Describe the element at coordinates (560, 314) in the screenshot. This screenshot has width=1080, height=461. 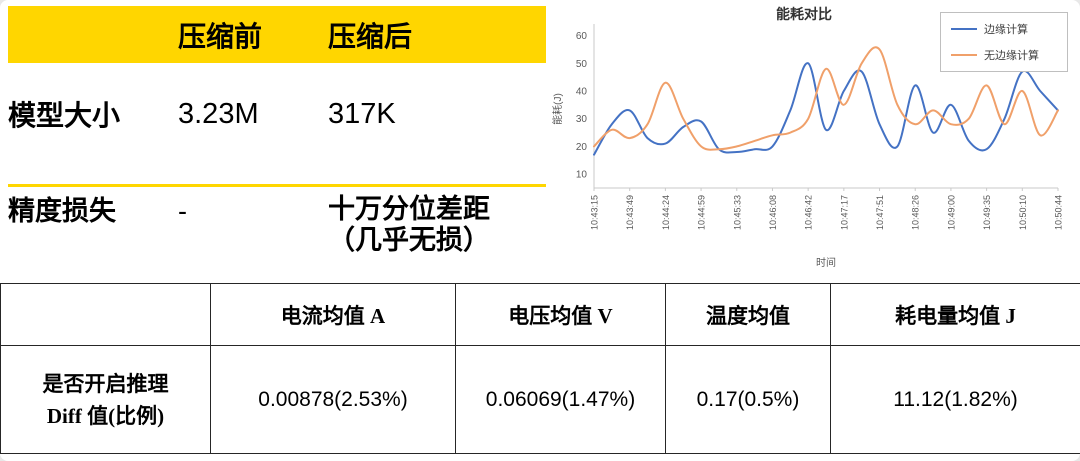
I see `metrics-header-voltage: 电压均值 V` at that location.